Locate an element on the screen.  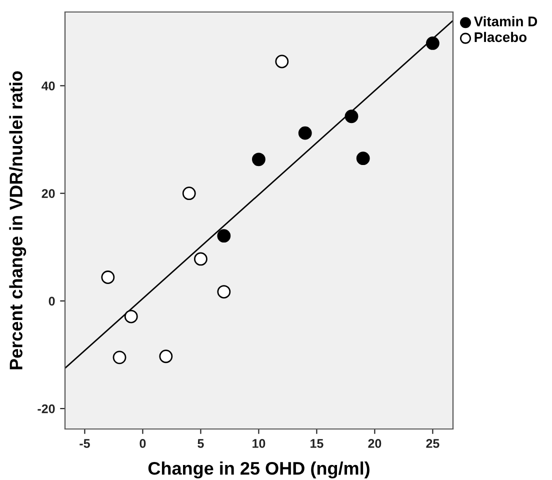
y-tick-label: 20 is located at coordinates (48, 193).